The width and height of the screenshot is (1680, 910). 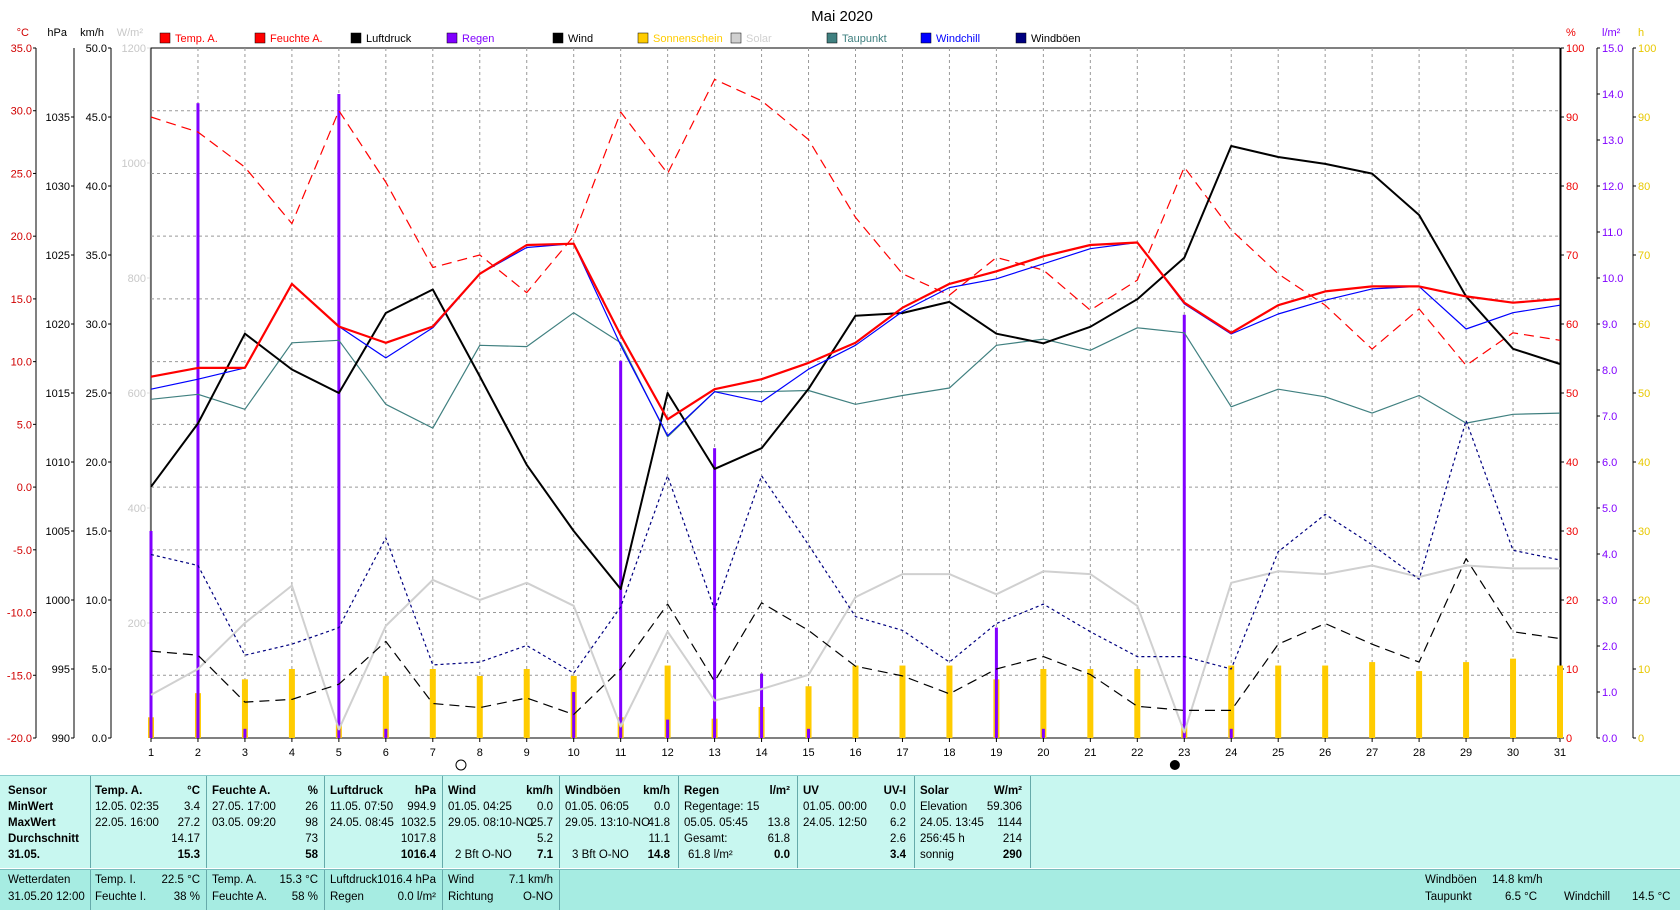 I want to click on hum-today: 58, so click(x=311, y=855).